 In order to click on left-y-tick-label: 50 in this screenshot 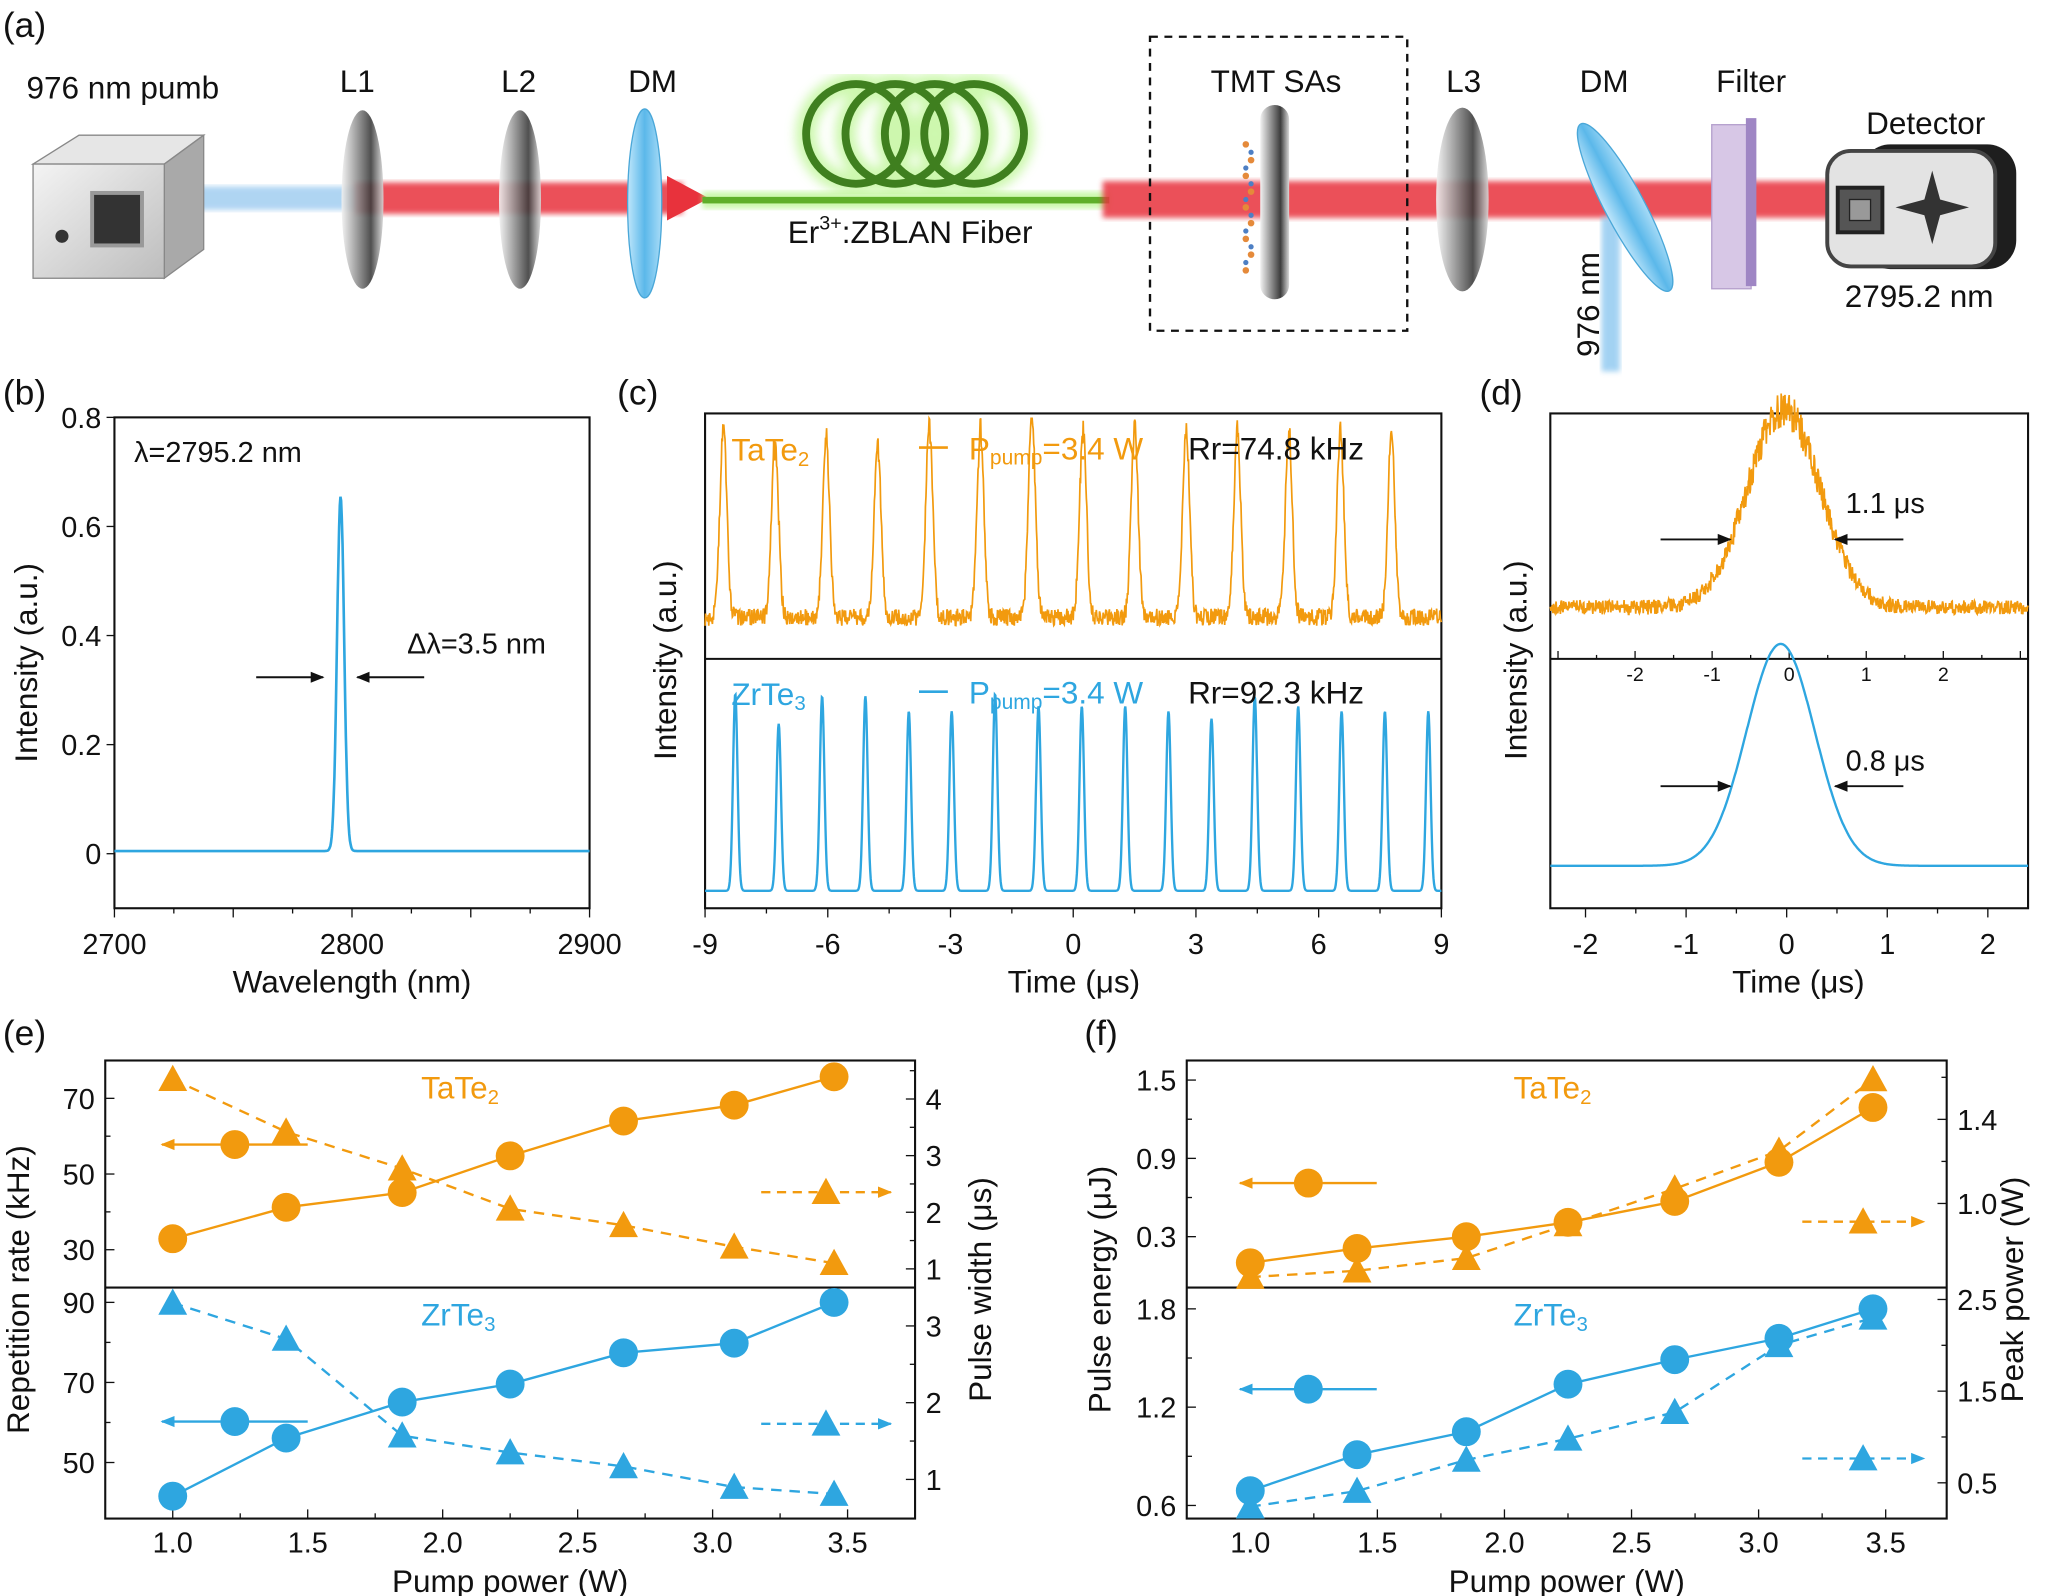, I will do `click(79, 1176)`.